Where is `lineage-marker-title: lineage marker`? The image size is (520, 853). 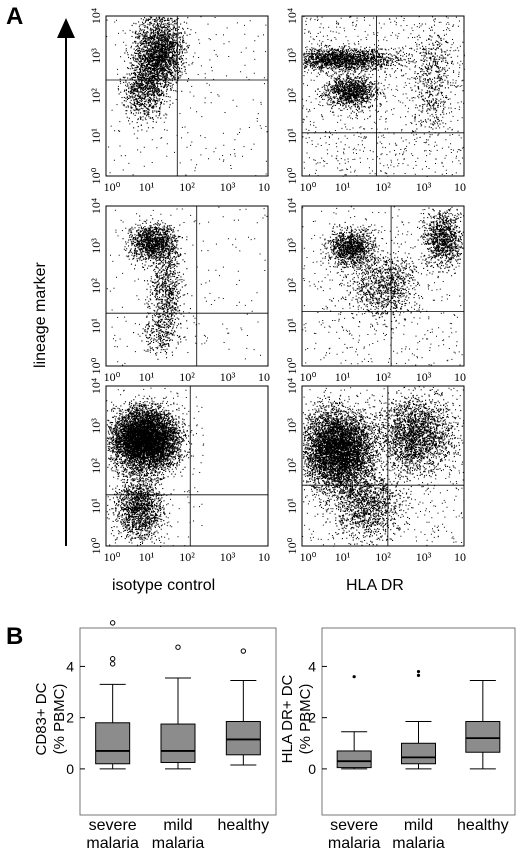
lineage-marker-title: lineage marker is located at coordinates (40, 315).